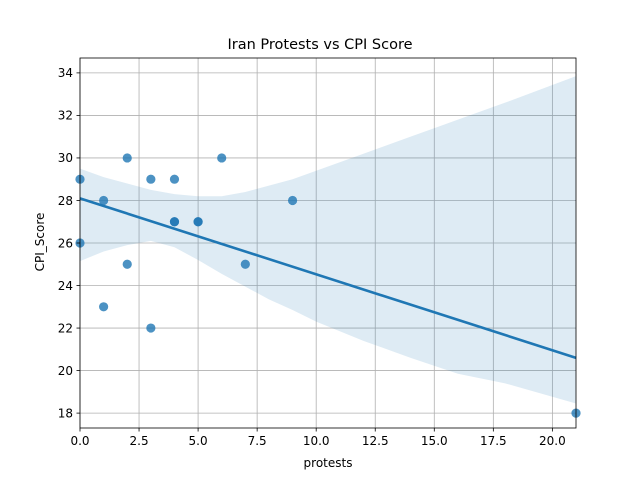  Describe the element at coordinates (375, 441) in the screenshot. I see `x-tick-label: 12.5` at that location.